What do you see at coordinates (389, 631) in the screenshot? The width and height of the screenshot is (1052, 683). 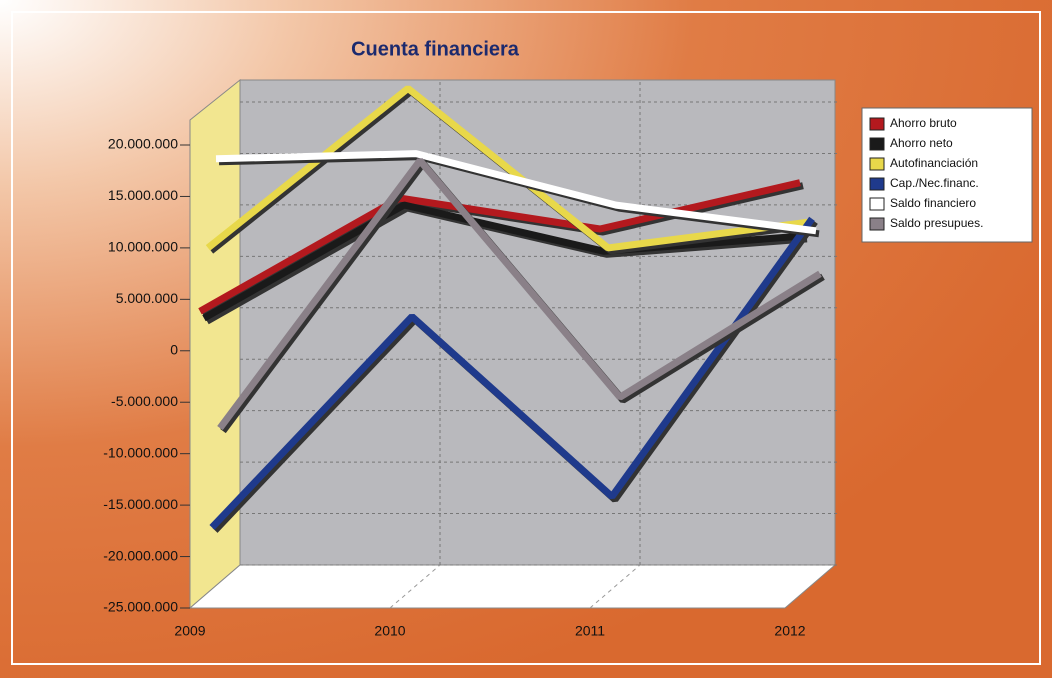 I see `x-tick-label: 2010` at bounding box center [389, 631].